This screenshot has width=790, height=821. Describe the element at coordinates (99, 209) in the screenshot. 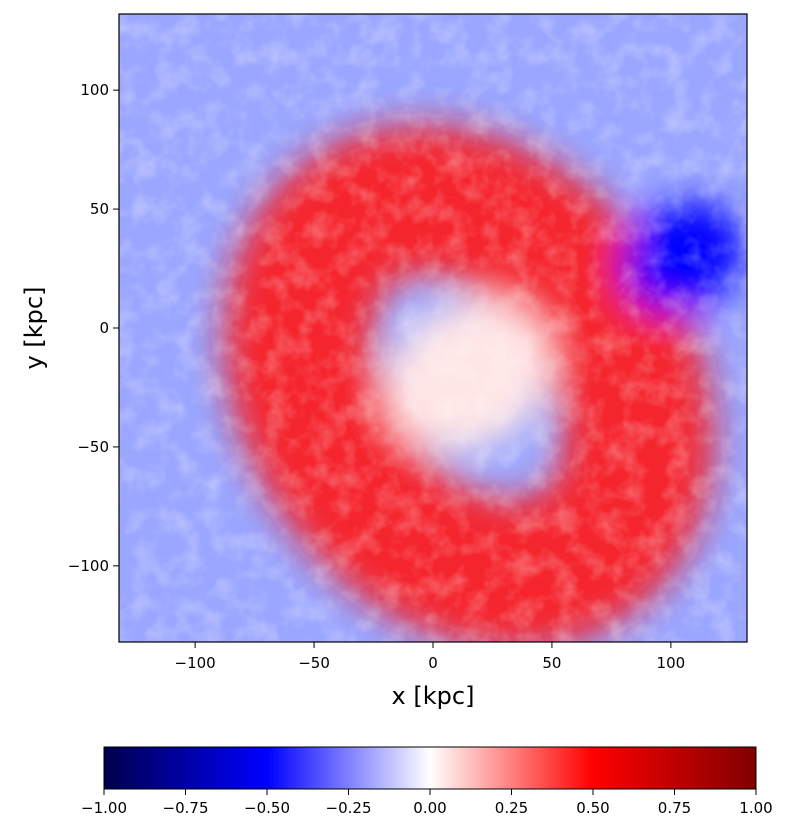

I see `y-tick-label: 50` at that location.